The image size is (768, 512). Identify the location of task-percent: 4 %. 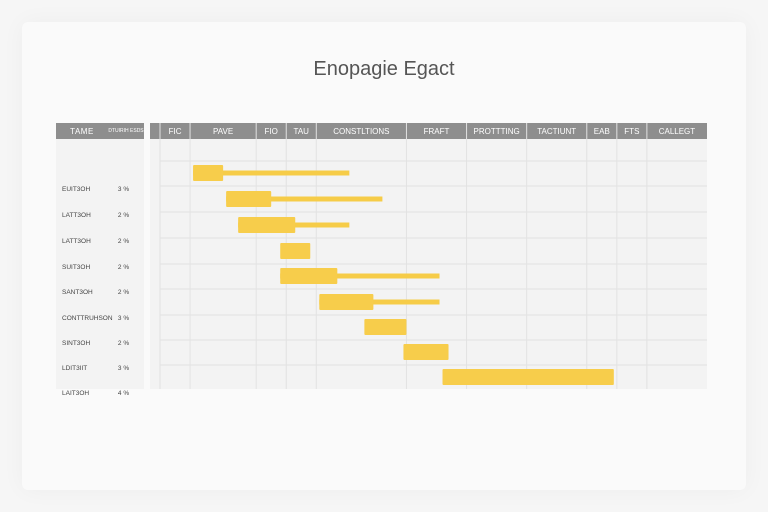
(123, 393).